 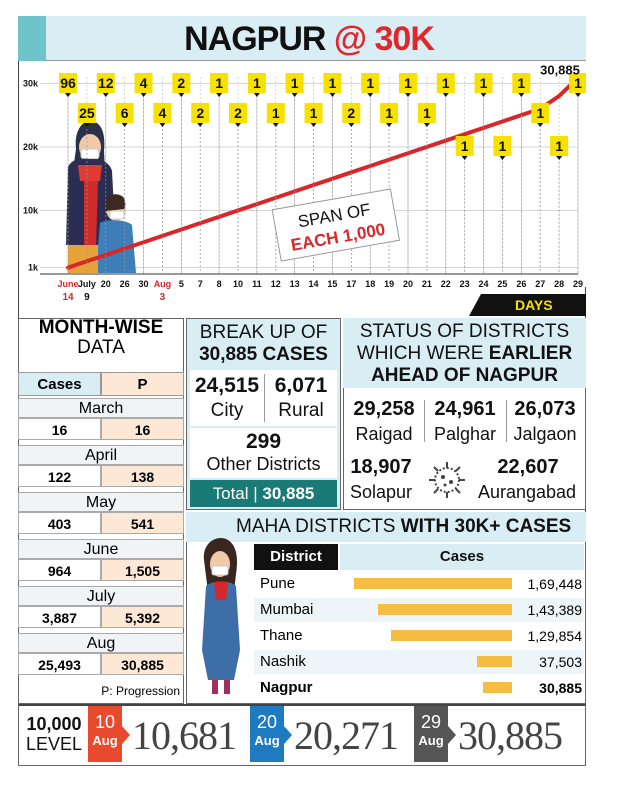 I want to click on x-tick-label: 7, so click(x=200, y=284).